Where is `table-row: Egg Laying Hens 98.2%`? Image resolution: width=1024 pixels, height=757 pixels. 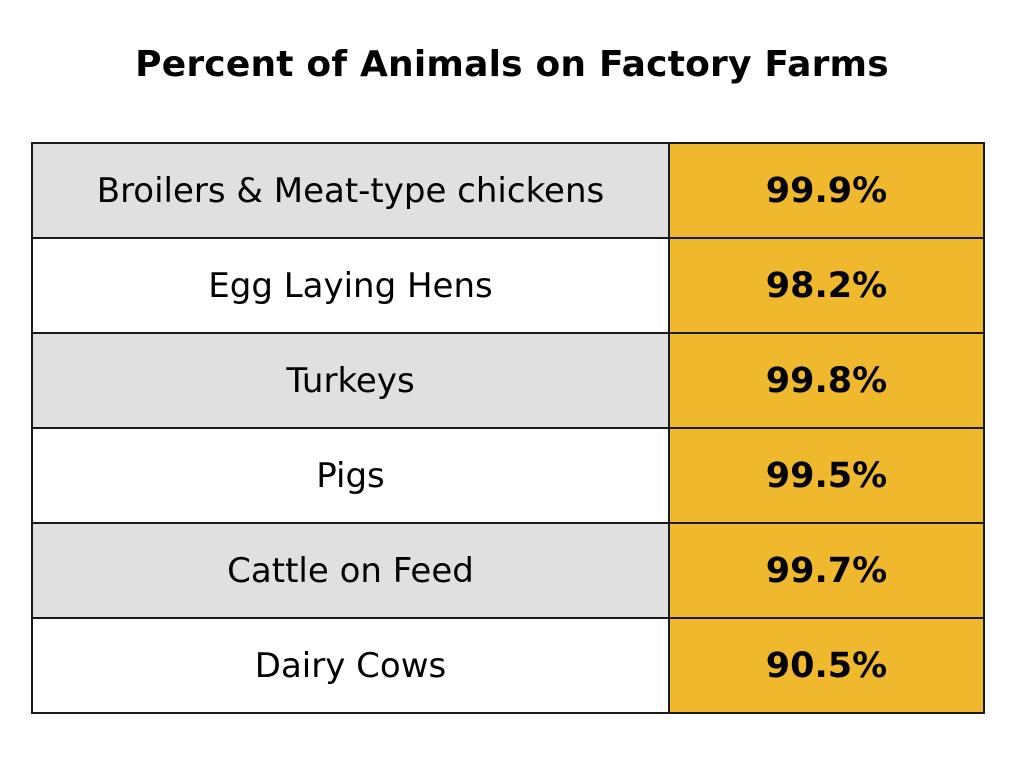 table-row: Egg Laying Hens 98.2% is located at coordinates (508, 285).